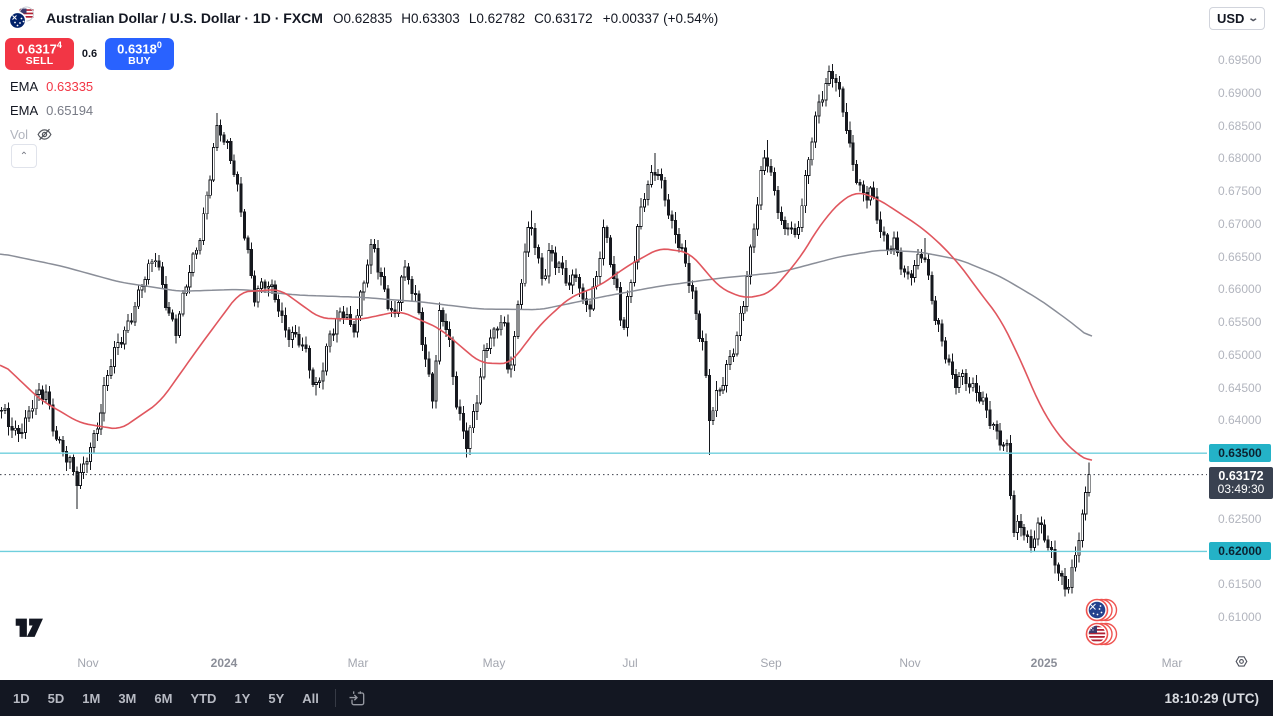 Image resolution: width=1273 pixels, height=716 pixels. I want to click on bottom-toolbar: 1D 5D 1M 3M 6M YTD 1Y 5Y All 18:10:29 (UTC), so click(636, 698).